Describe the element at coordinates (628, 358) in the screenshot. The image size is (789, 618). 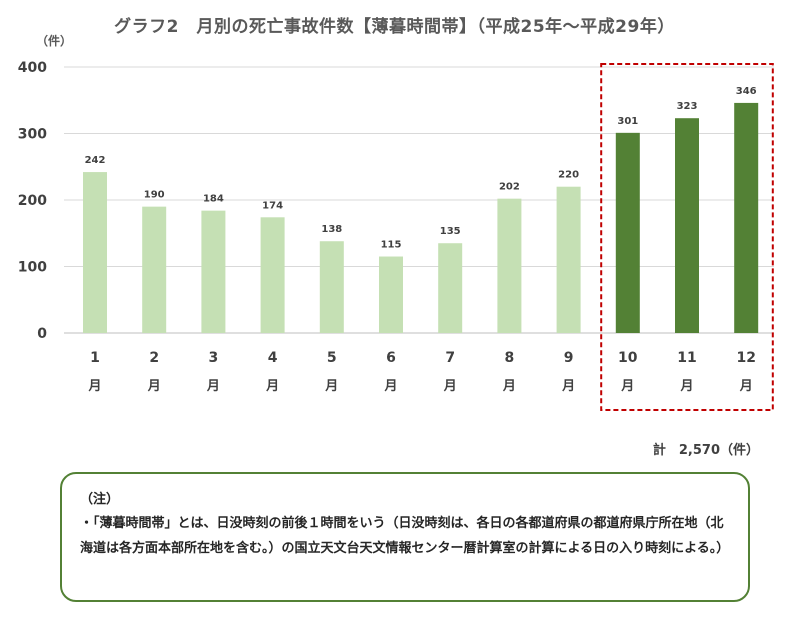
I see `x-tick-label: 10` at that location.